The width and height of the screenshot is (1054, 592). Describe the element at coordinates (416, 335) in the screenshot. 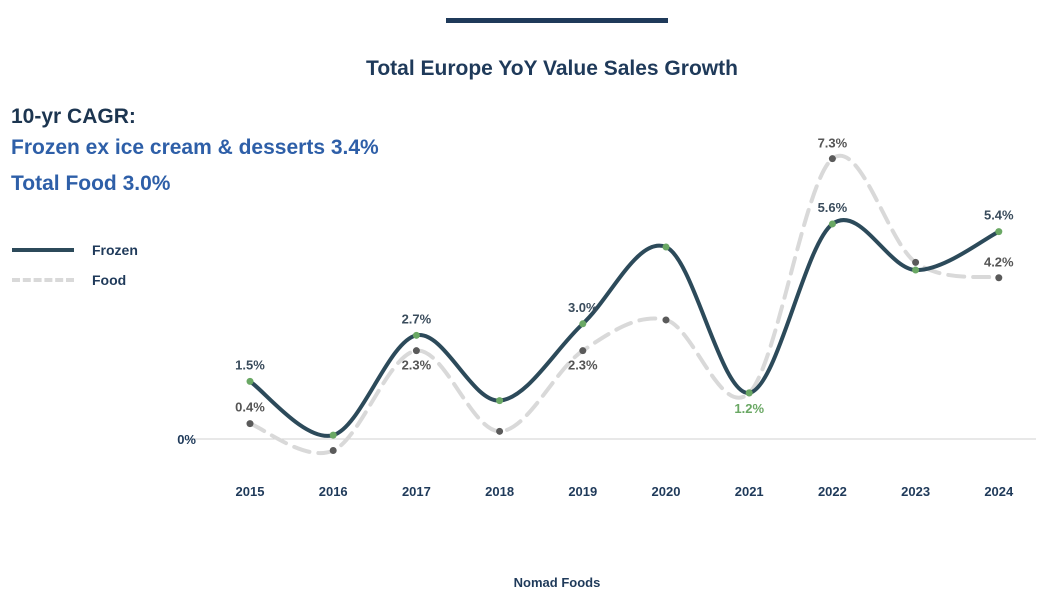

I see `frozen-point-2017` at that location.